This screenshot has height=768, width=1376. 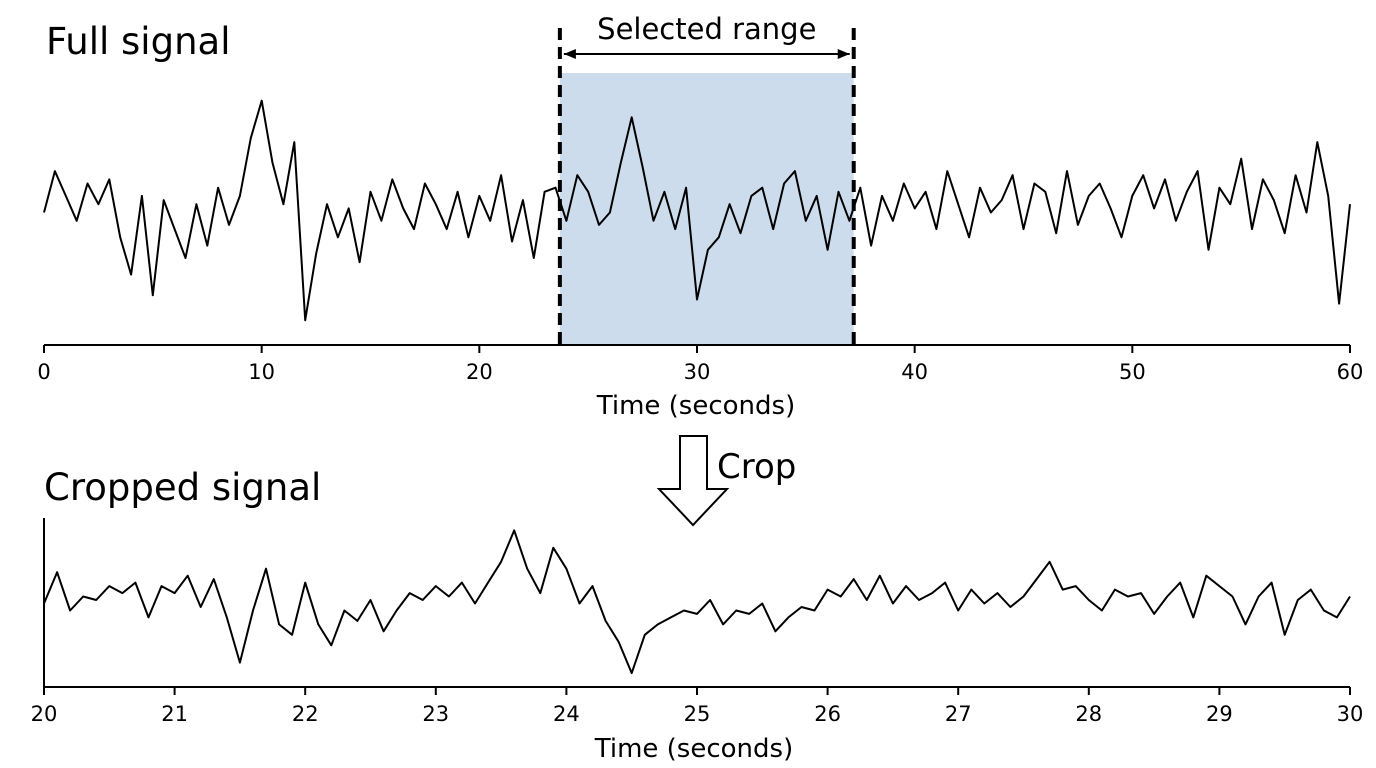 I want to click on selected-range-arrowhead-left, so click(x=569, y=54).